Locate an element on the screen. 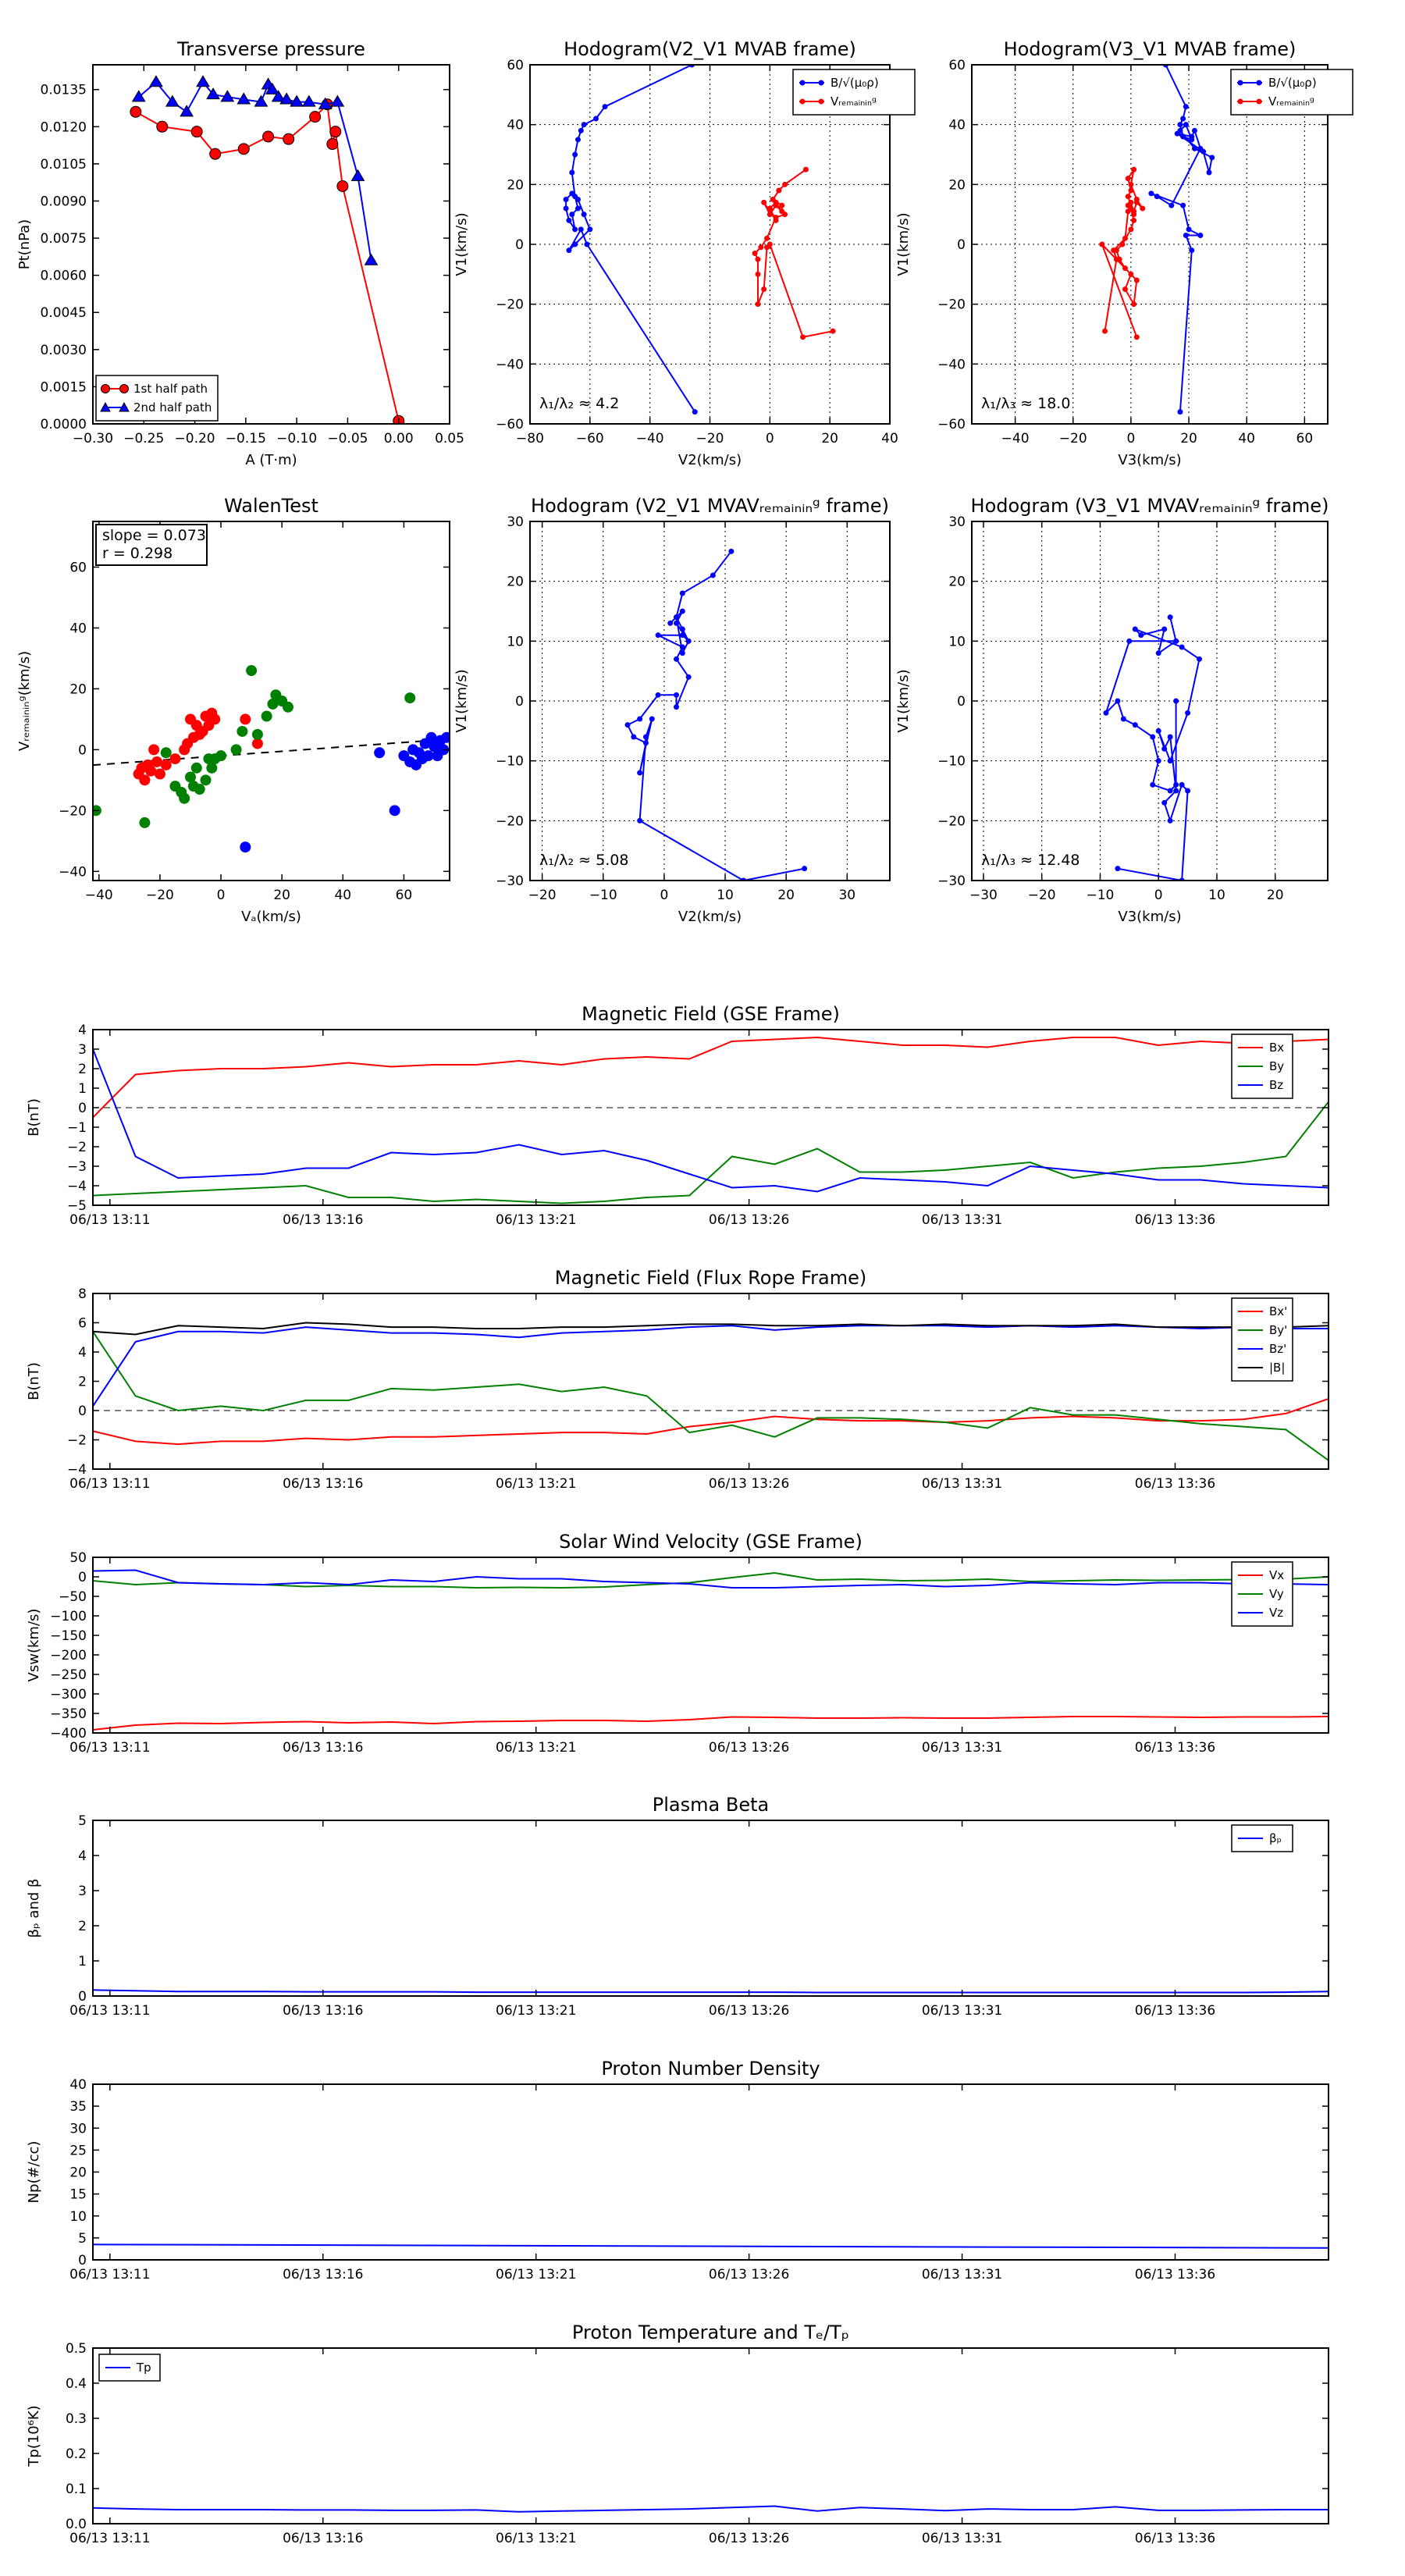 Image resolution: width=1405 pixels, height=2576 pixels. eigenvalue-ratio-annotation: λ₁/λ₃ ≈ 12.48 is located at coordinates (1030, 860).